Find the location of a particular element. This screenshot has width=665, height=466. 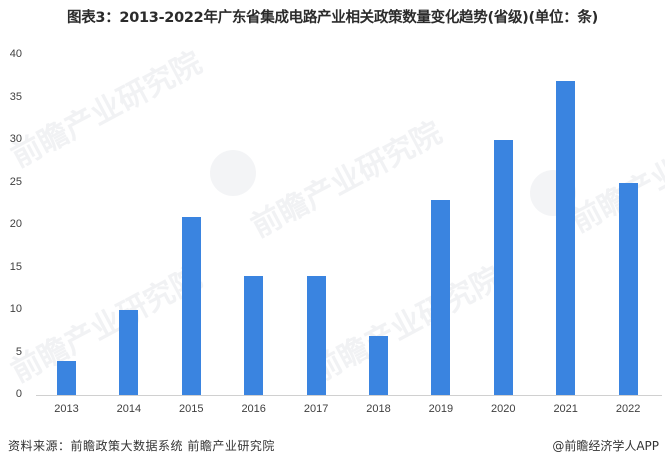

bar-2017 is located at coordinates (316, 335).